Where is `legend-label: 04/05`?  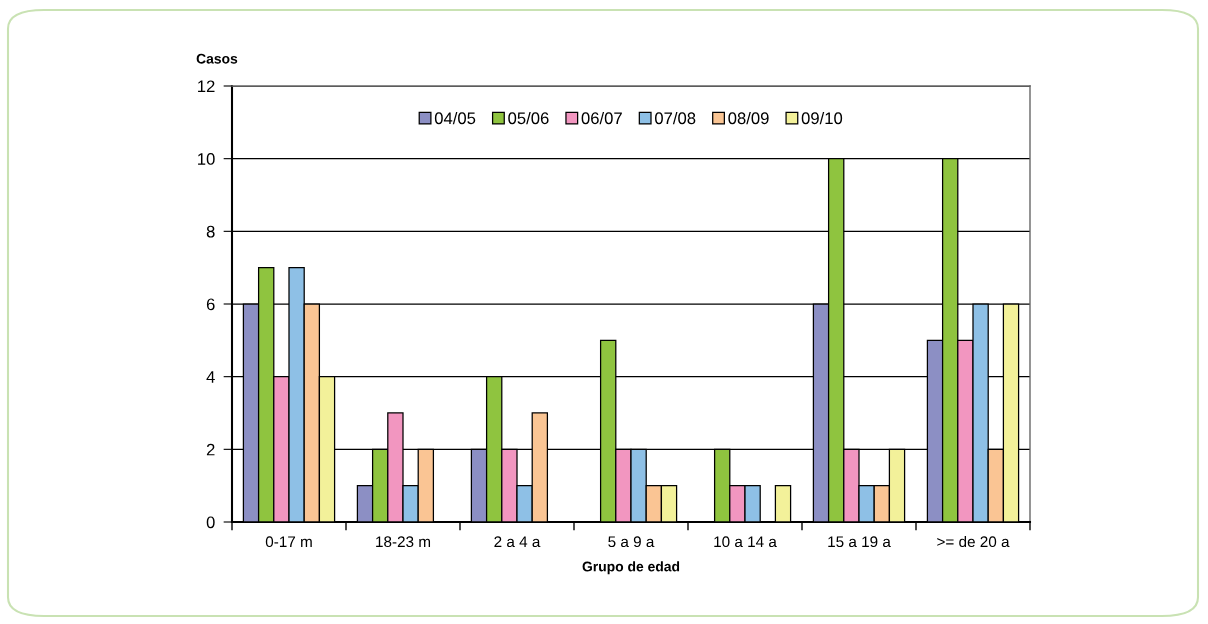 legend-label: 04/05 is located at coordinates (455, 118).